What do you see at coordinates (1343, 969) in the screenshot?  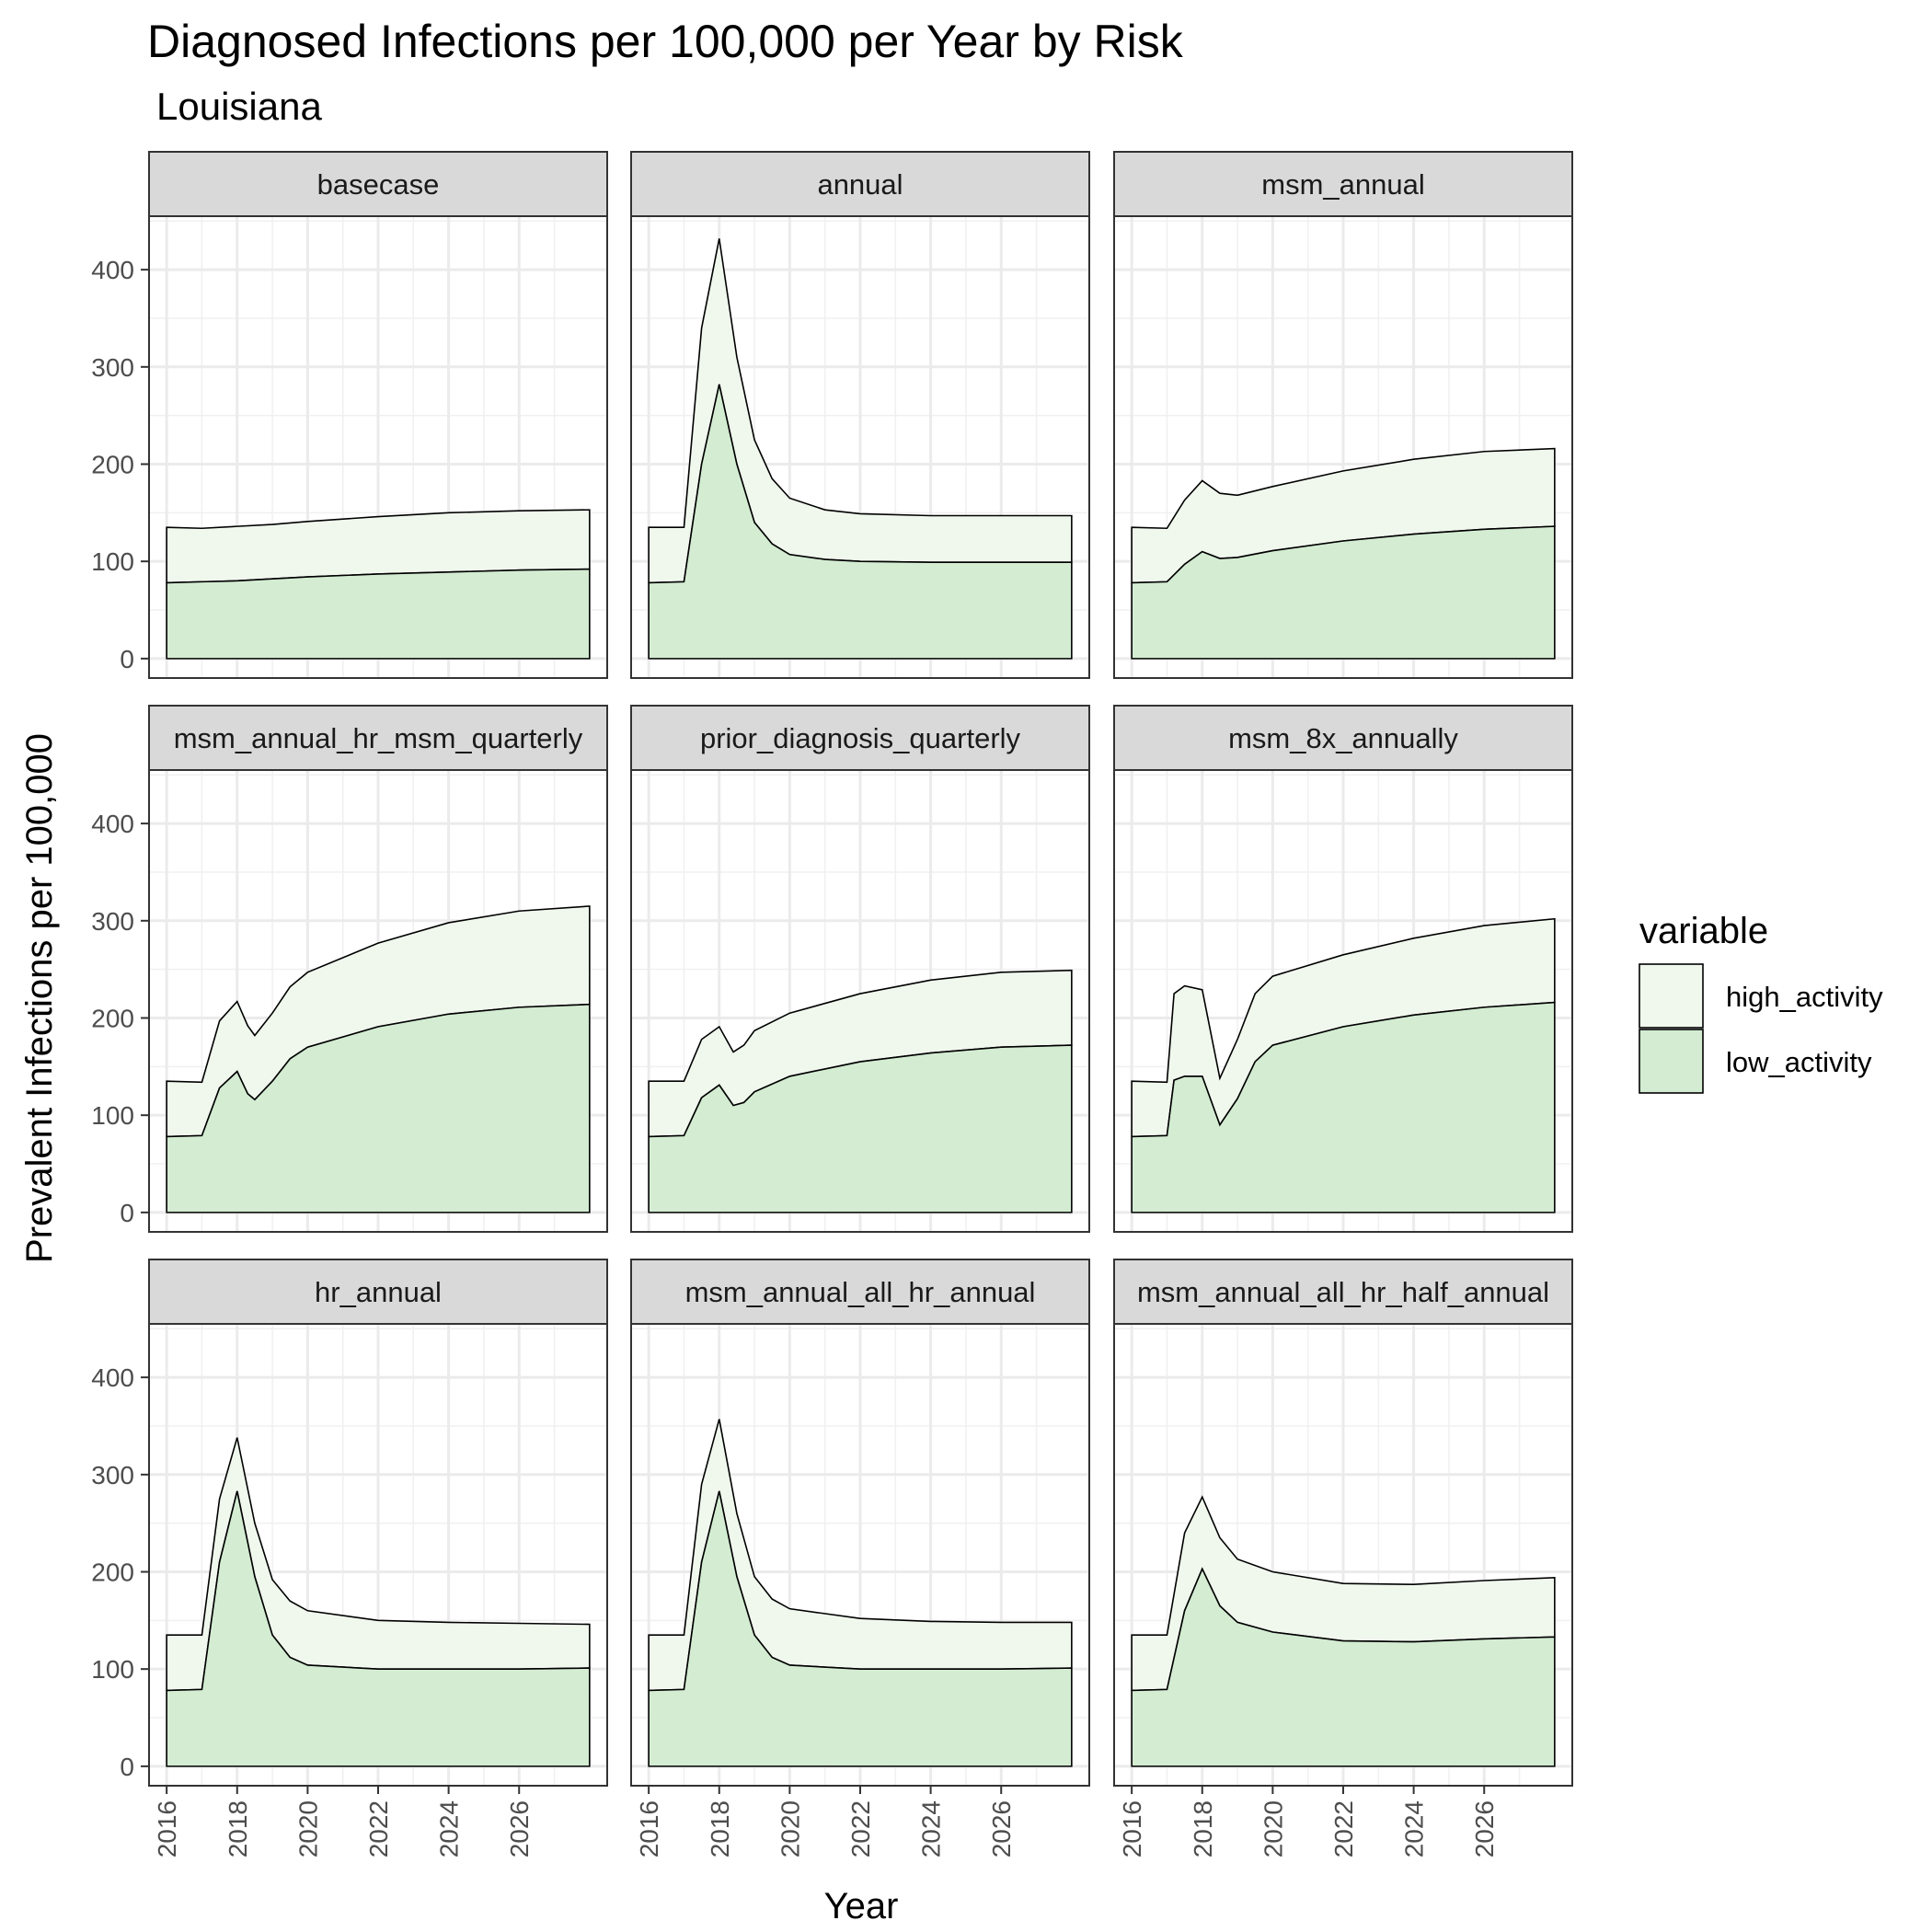 I see `facet-panel-msm_8x_annually: msm_8x_annually` at bounding box center [1343, 969].